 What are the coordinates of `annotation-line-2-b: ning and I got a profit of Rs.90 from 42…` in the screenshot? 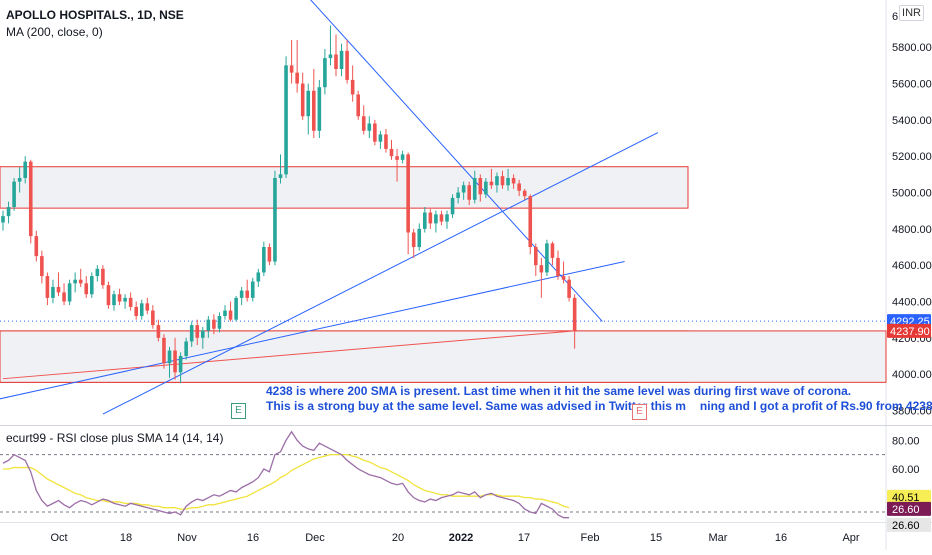 It's located at (815, 406).